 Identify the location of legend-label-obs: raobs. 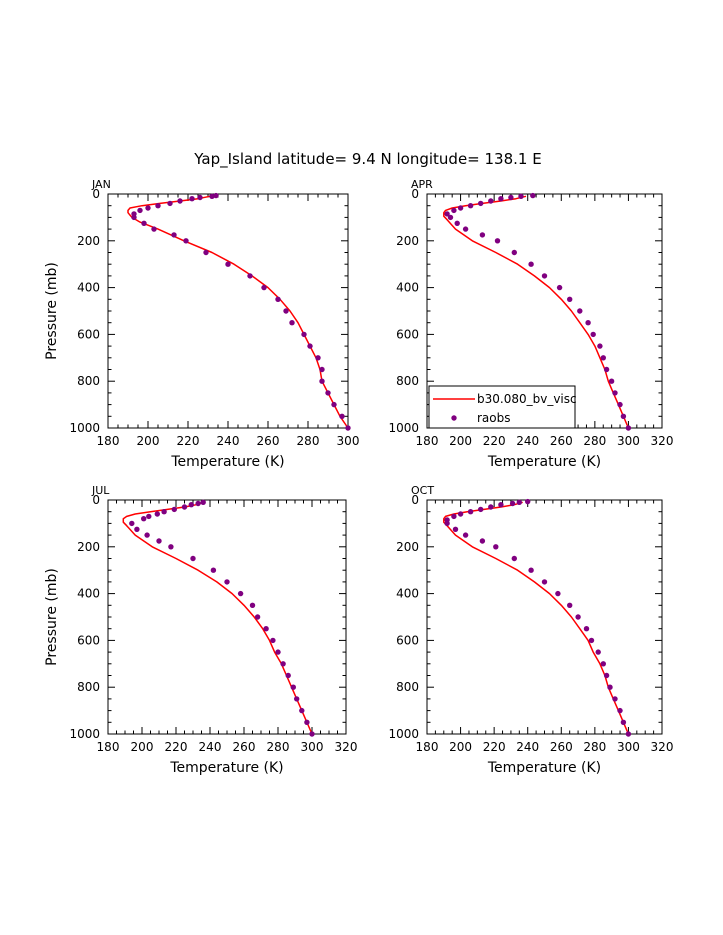
(494, 418).